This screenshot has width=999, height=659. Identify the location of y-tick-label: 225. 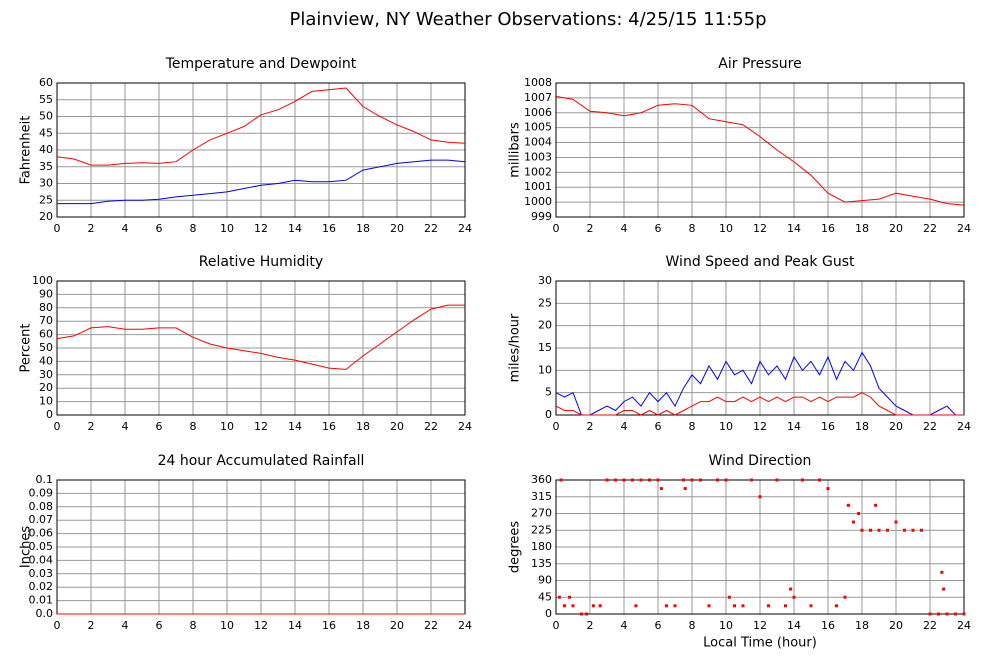
(541, 529).